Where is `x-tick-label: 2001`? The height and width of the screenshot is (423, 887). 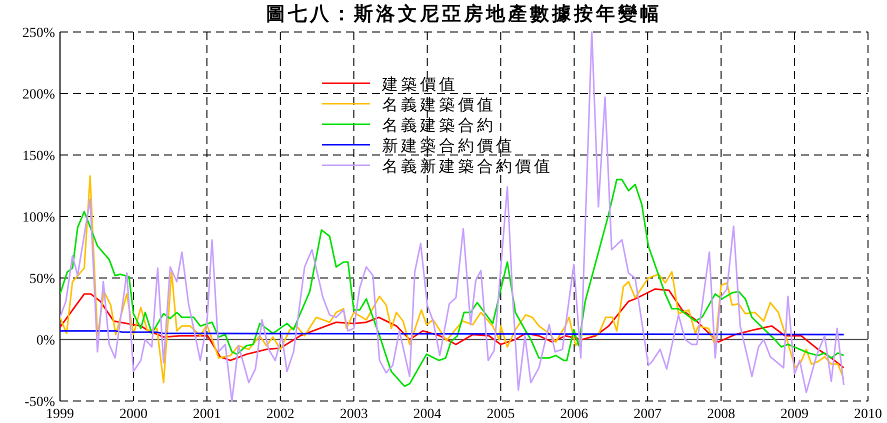 x-tick-label: 2001 is located at coordinates (206, 414).